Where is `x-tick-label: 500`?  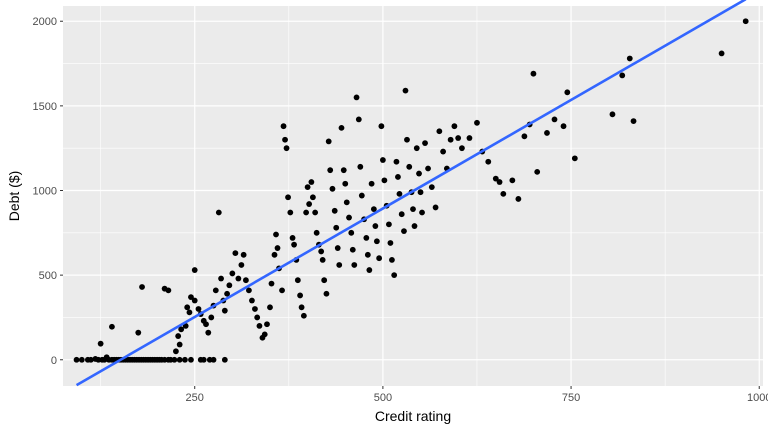 x-tick-label: 500 is located at coordinates (383, 398).